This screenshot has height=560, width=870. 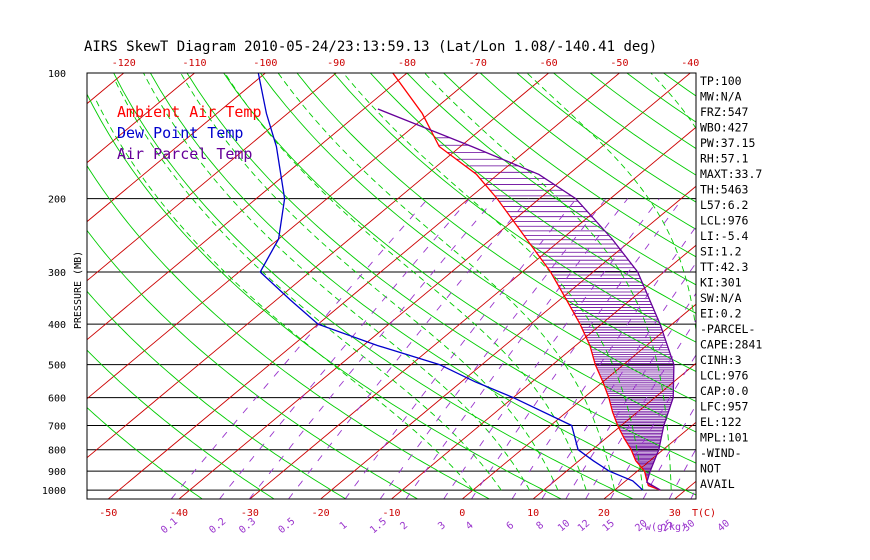 I want to click on index-entry: CINH:3, so click(x=721, y=360).